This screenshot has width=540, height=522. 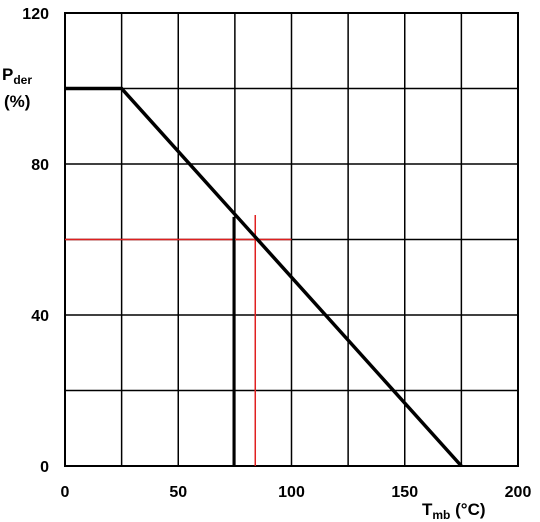 I want to click on y-axis-title-main: P, so click(x=7, y=74).